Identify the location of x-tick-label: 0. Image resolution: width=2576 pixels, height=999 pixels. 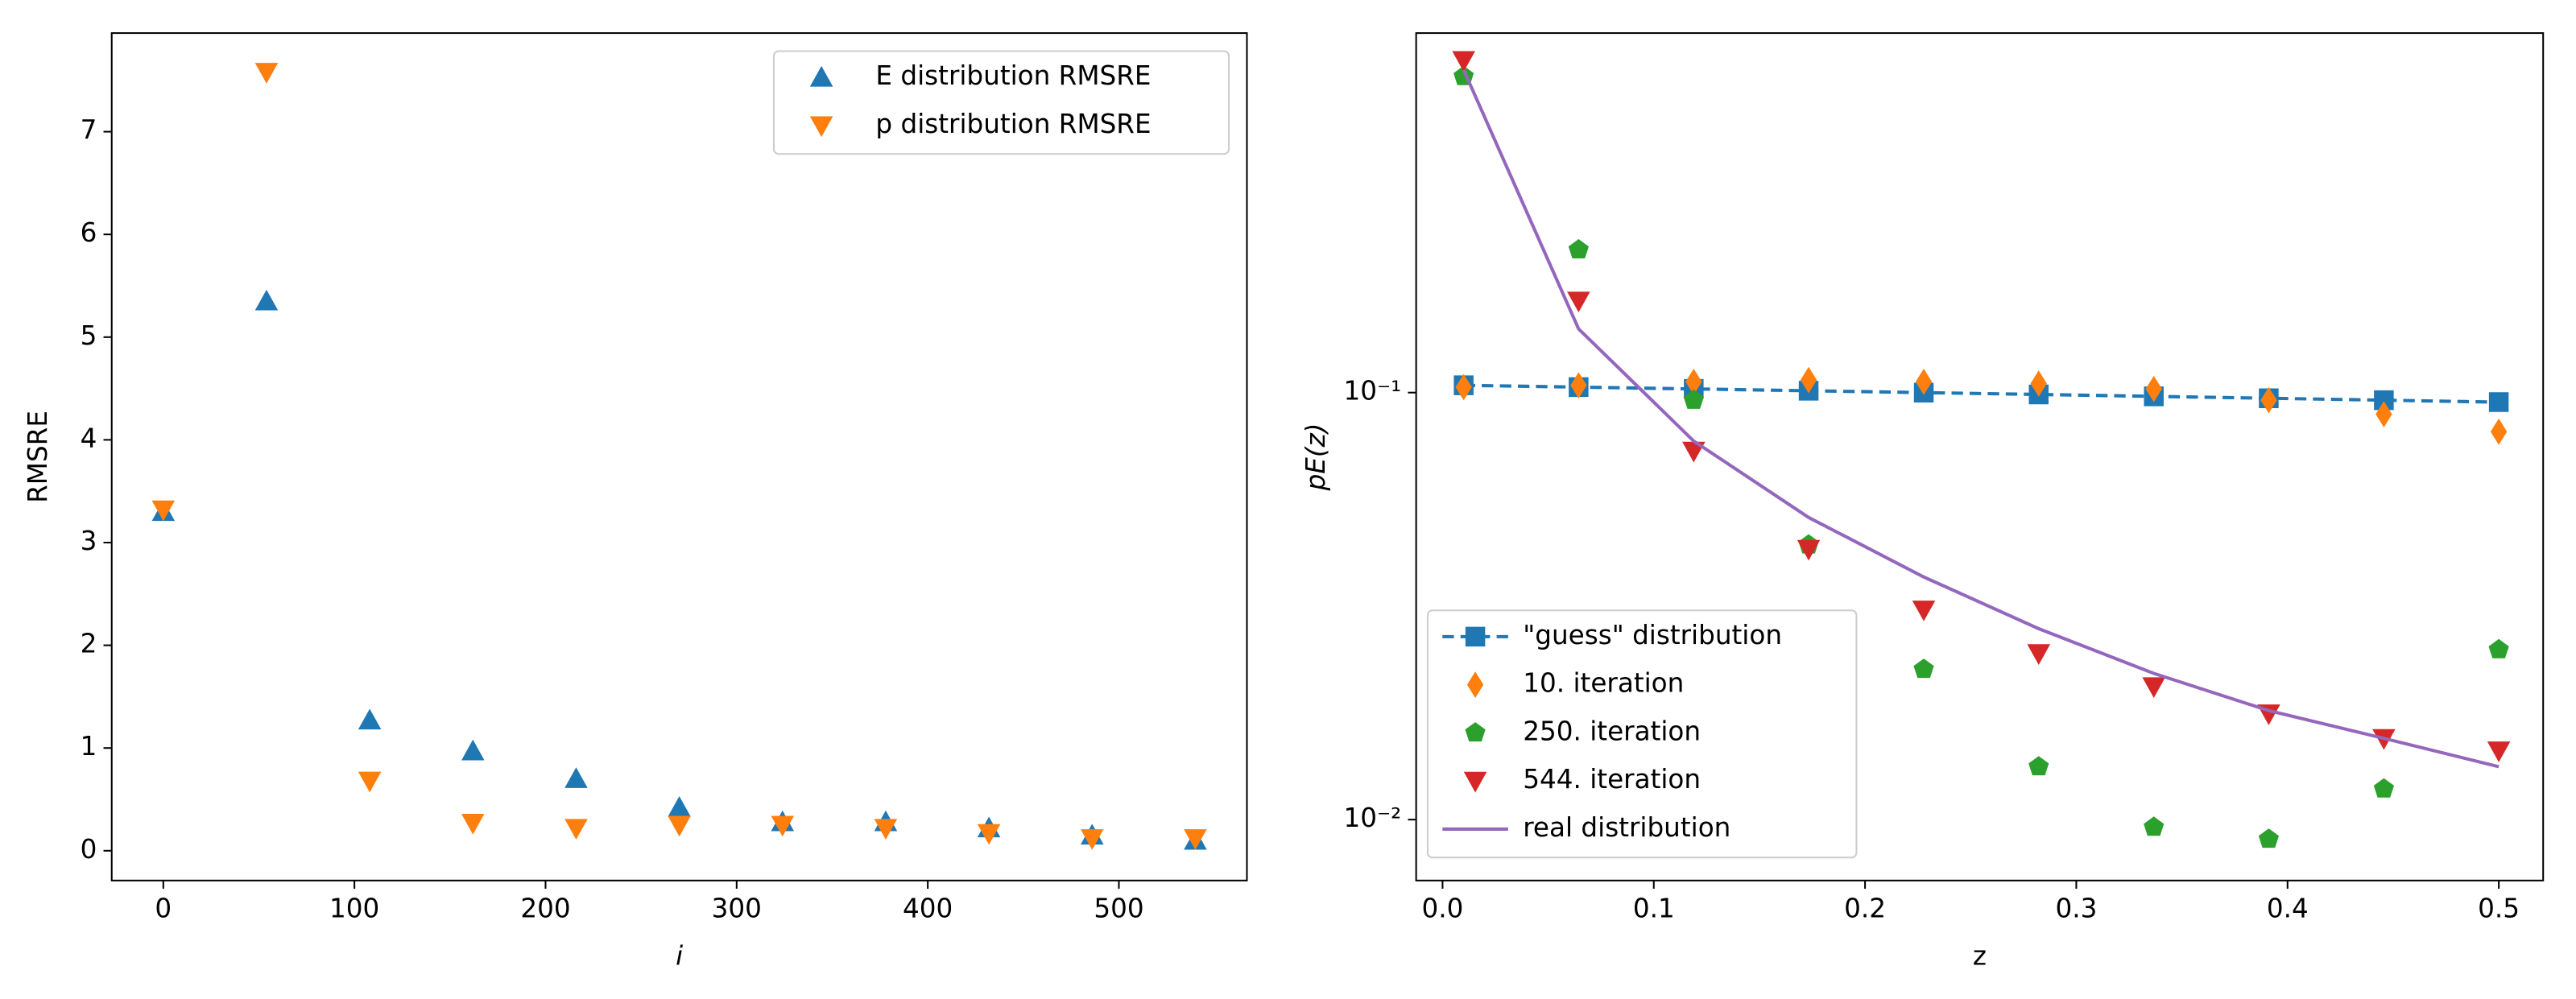
(164, 909).